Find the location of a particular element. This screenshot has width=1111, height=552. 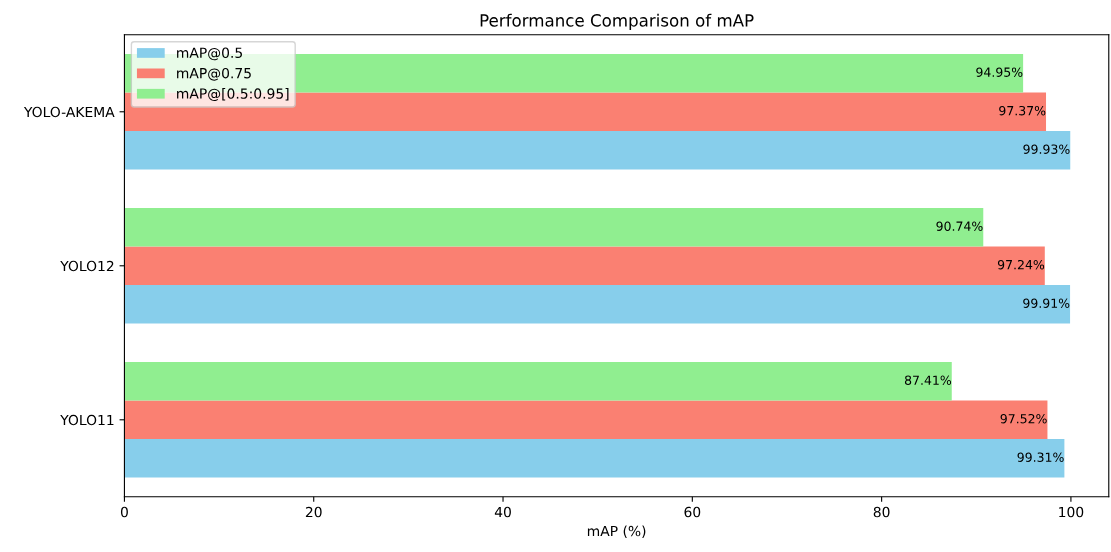

data-label: 94.95% is located at coordinates (999, 72).